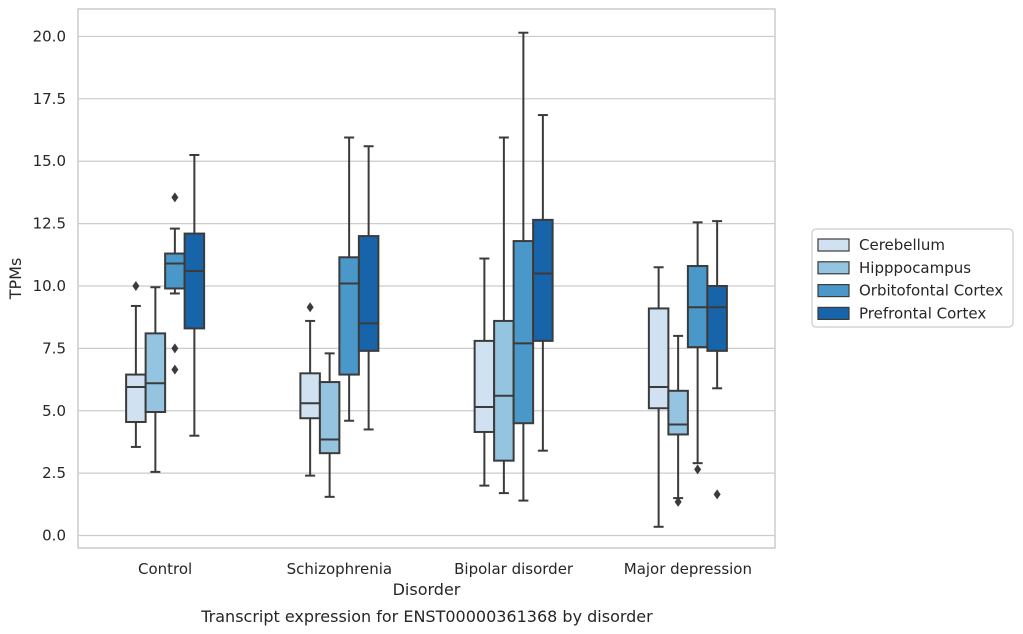 The height and width of the screenshot is (634, 1023). I want to click on y-tick-label: 10.0, so click(49, 286).